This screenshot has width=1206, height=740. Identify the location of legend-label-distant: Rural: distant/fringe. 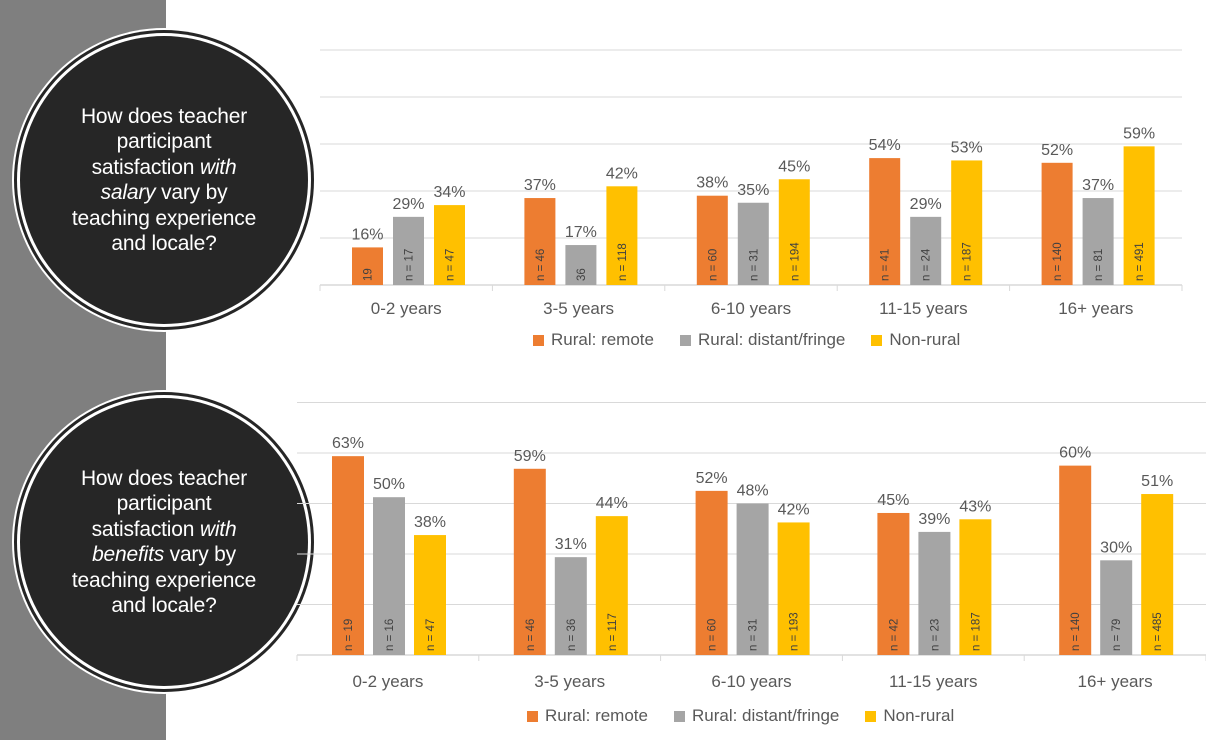
(771, 339).